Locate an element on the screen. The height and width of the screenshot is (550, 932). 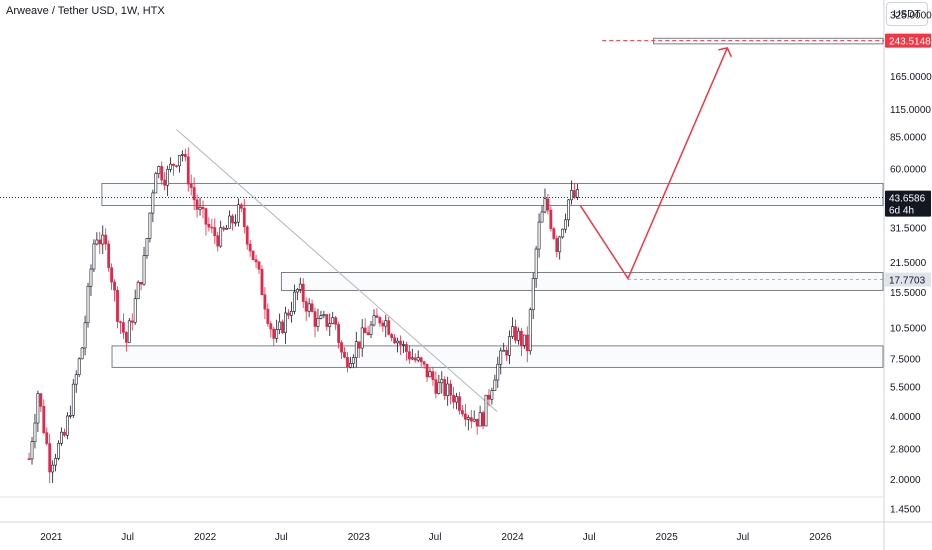
x-tick-label: 2026 is located at coordinates (820, 537).